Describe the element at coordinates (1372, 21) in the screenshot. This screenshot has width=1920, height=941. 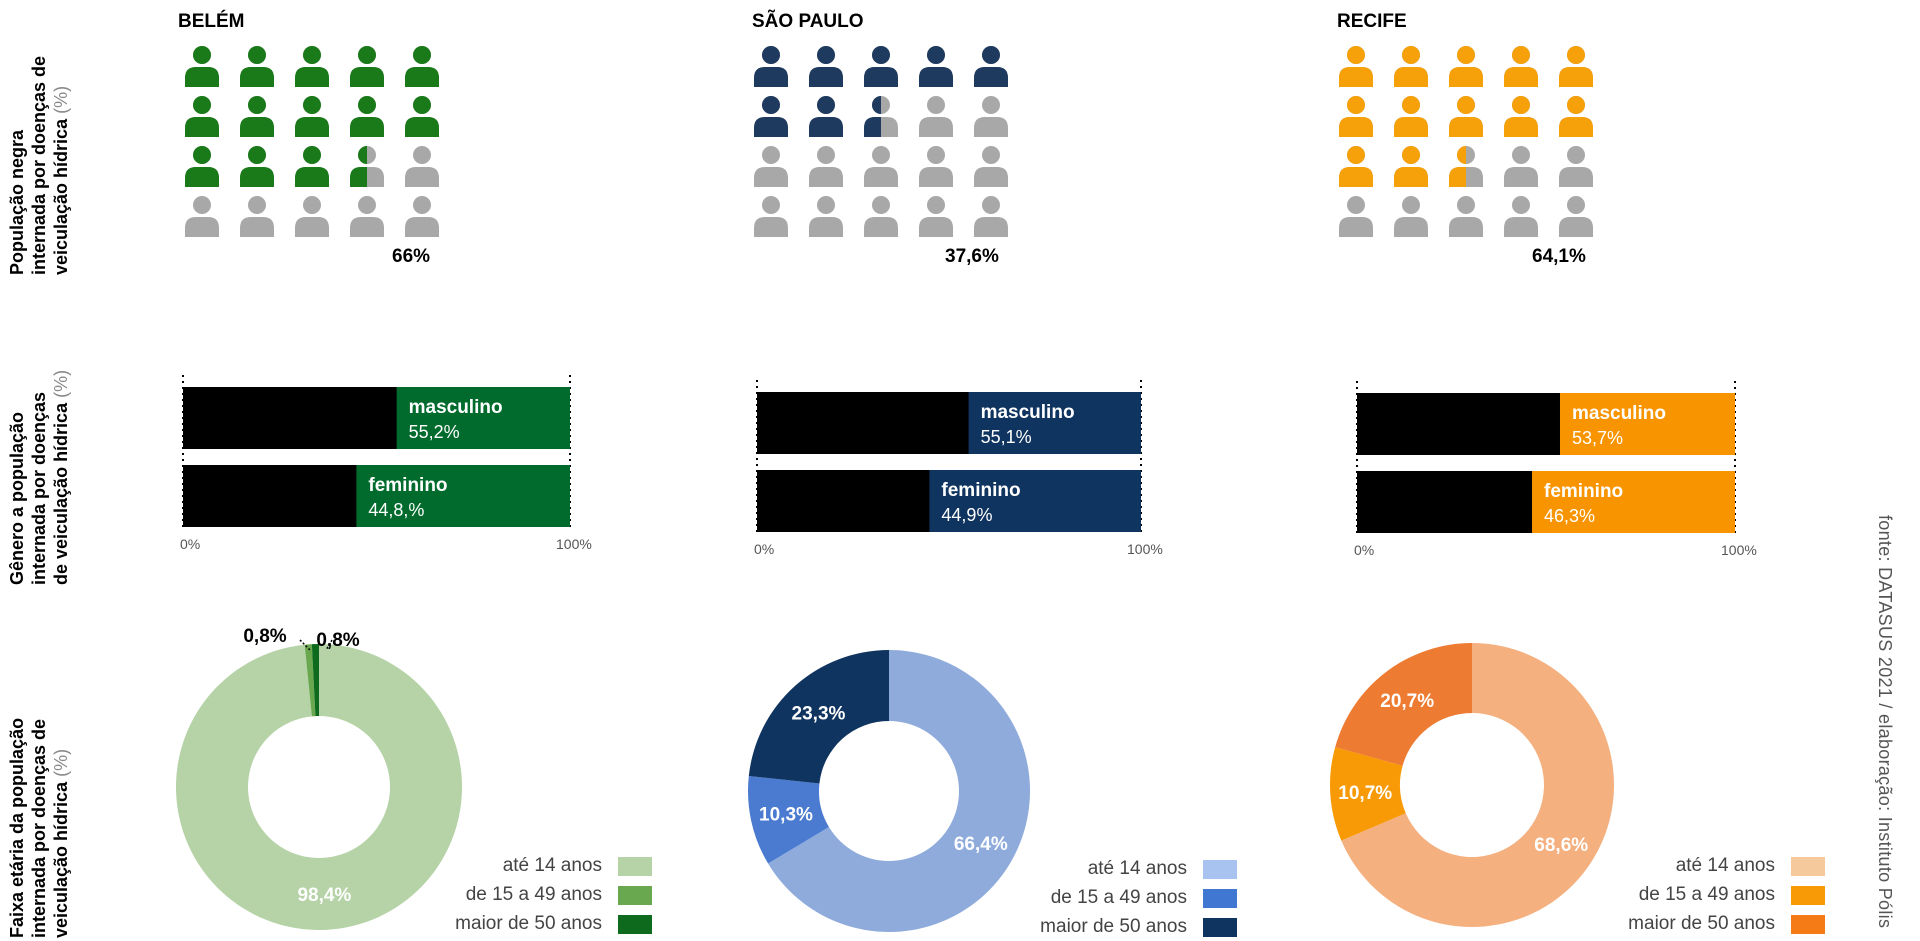
I see `city-title: RECIFE` at that location.